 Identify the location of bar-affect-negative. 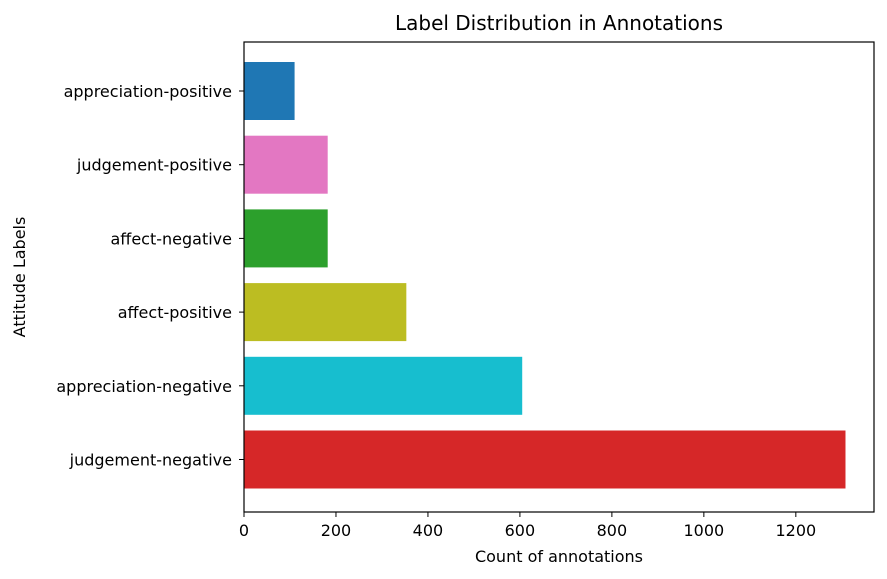
(286, 238).